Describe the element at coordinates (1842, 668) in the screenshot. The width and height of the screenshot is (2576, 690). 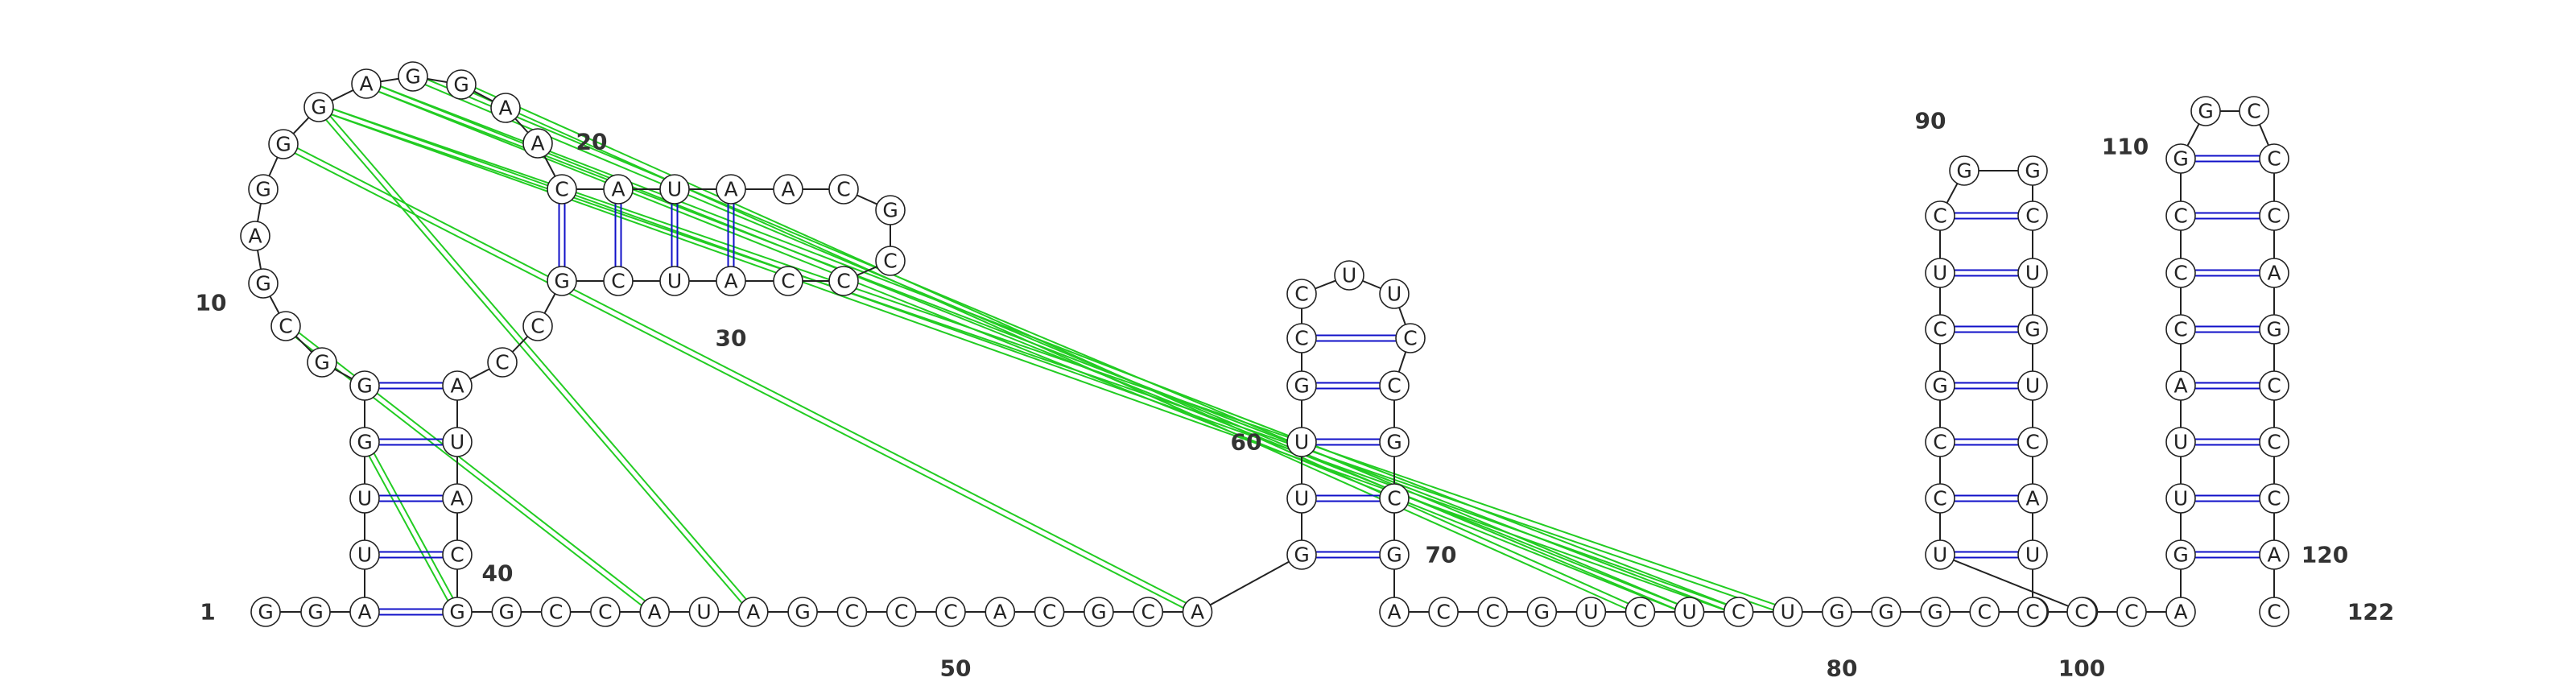
I see `position-number: 80` at that location.